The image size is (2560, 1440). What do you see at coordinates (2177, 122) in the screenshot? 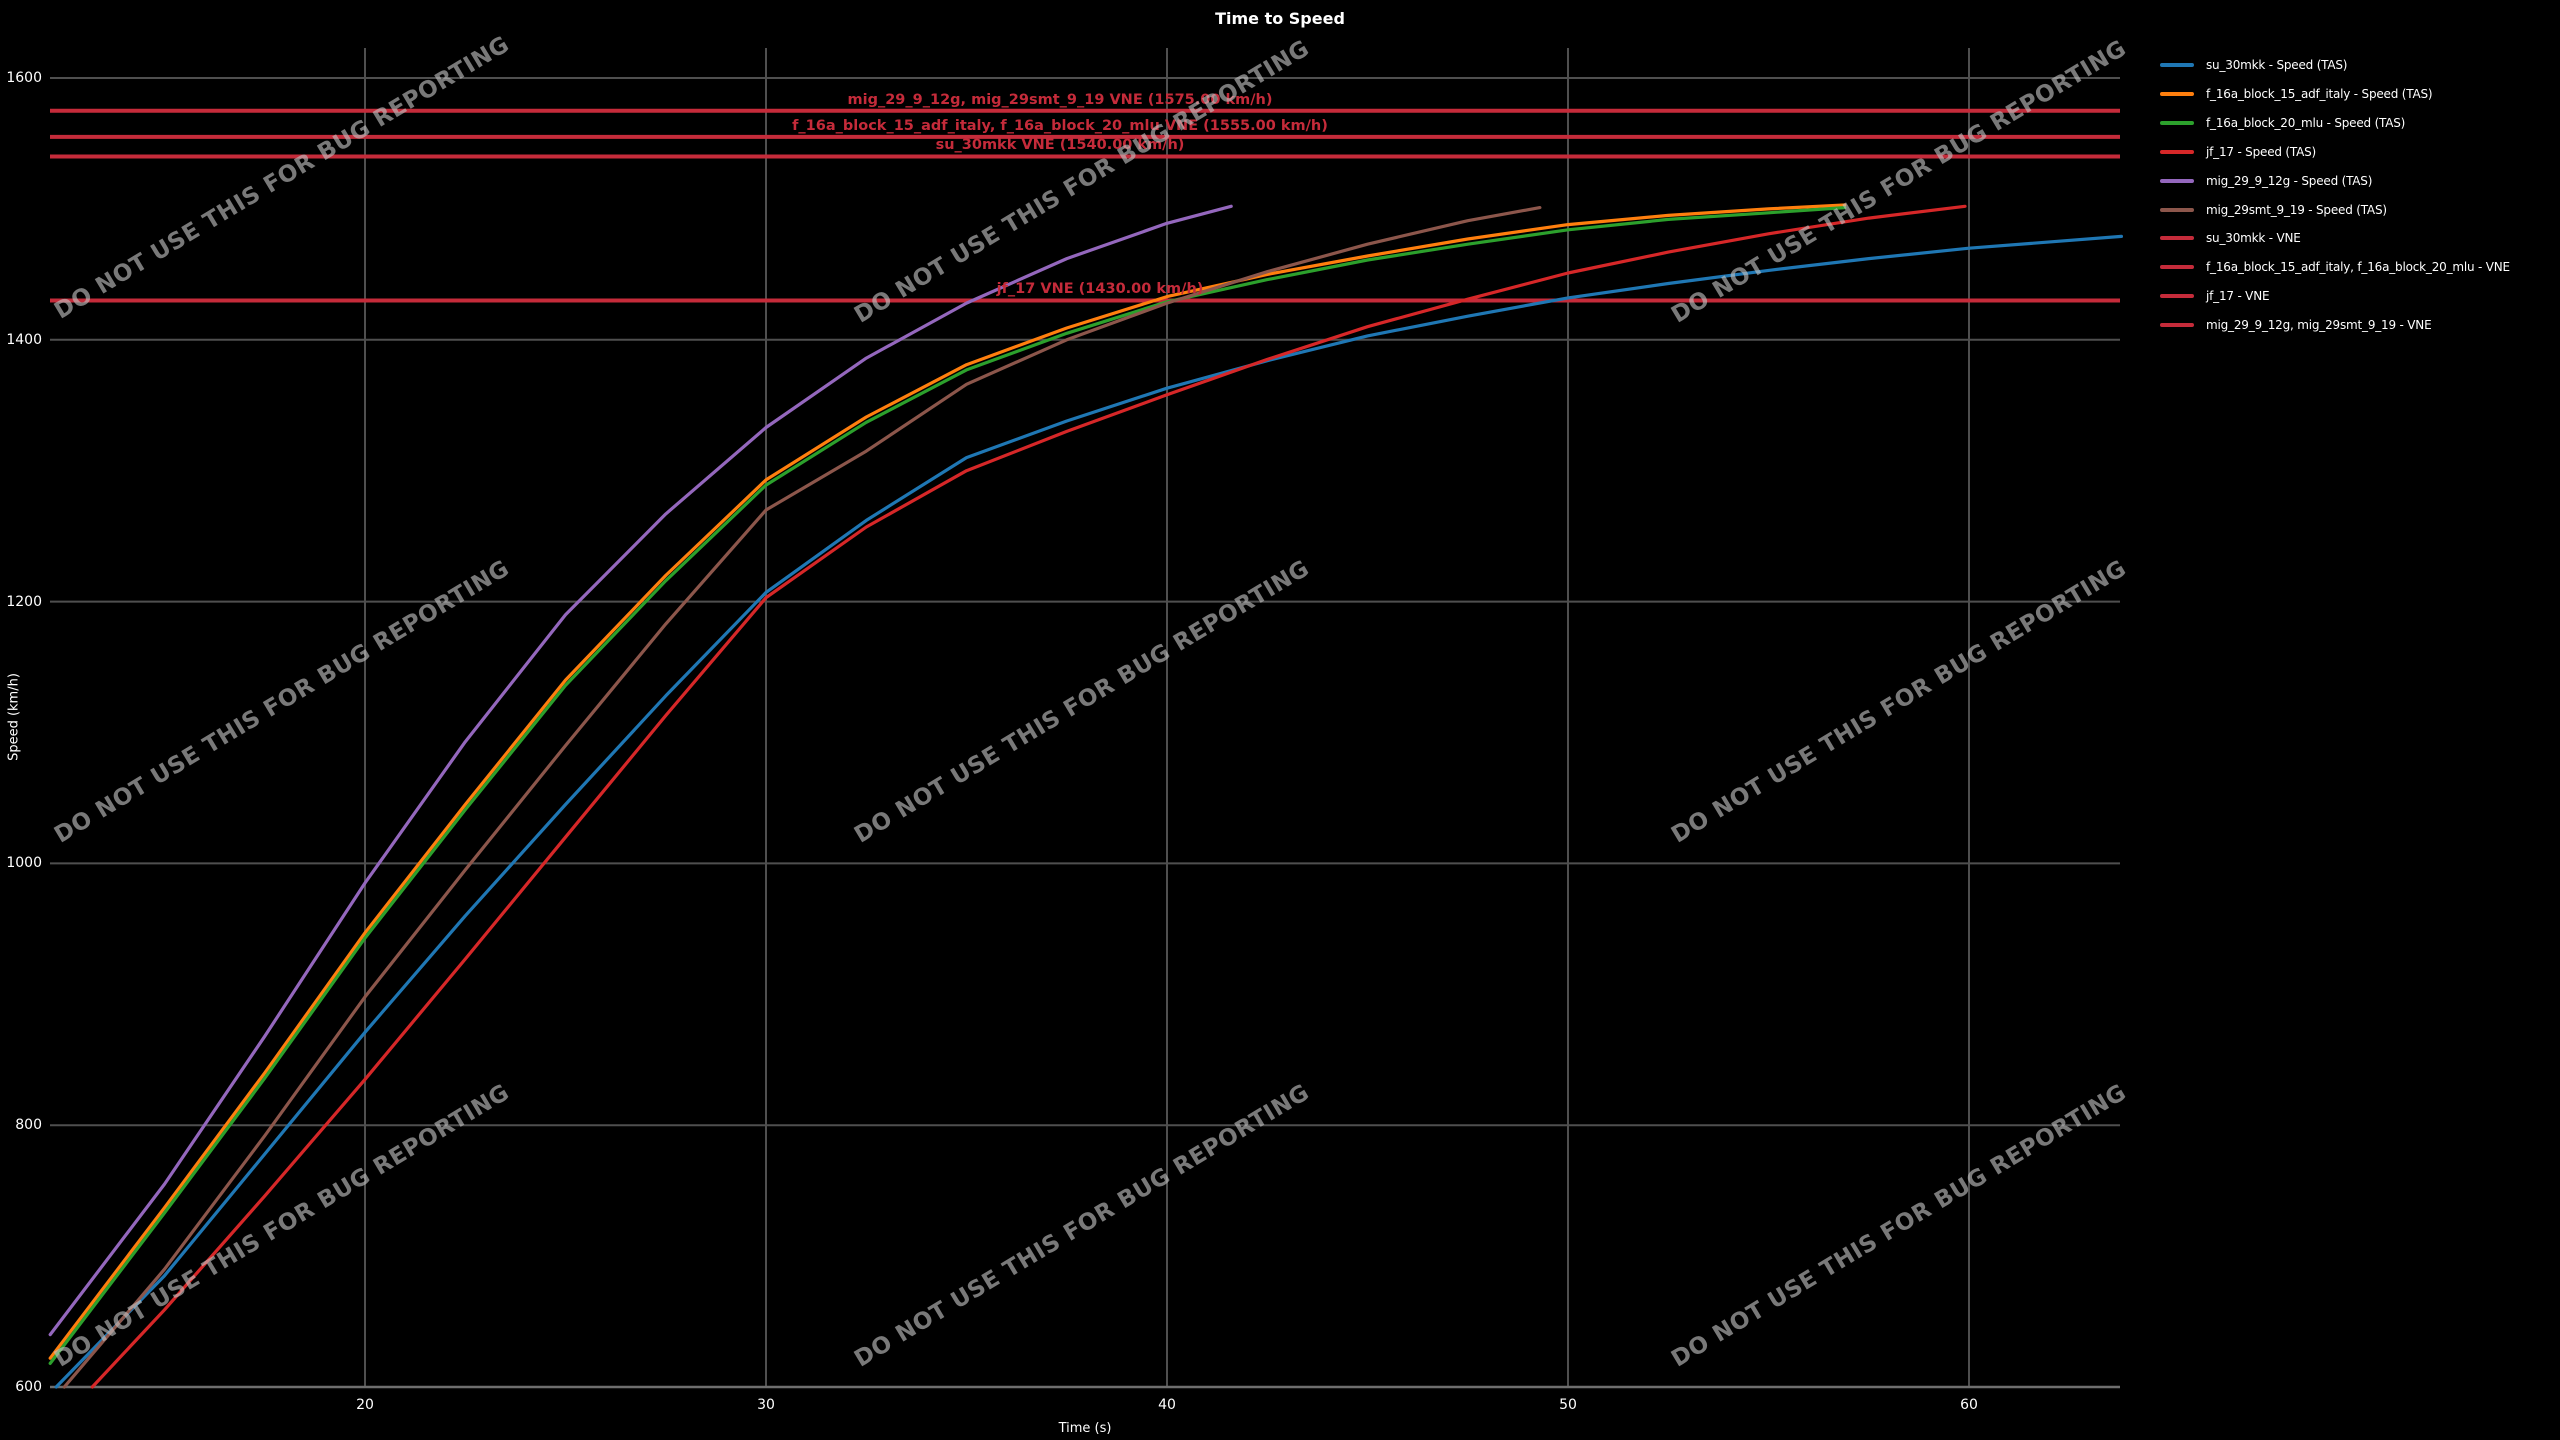
I see `legend-line-f16-mlu-speed` at bounding box center [2177, 122].